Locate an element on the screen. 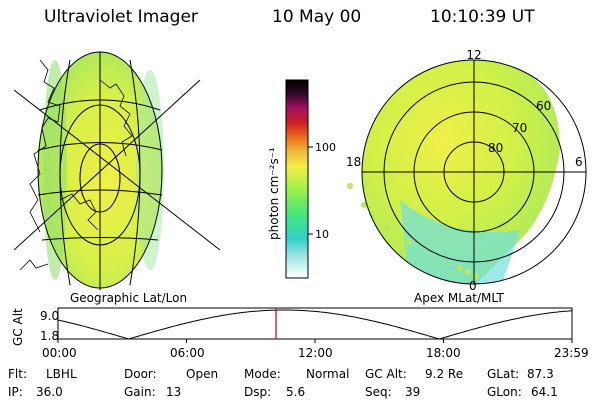 The height and width of the screenshot is (400, 600). instrument-title: Ultraviolet Imager is located at coordinates (121, 17).